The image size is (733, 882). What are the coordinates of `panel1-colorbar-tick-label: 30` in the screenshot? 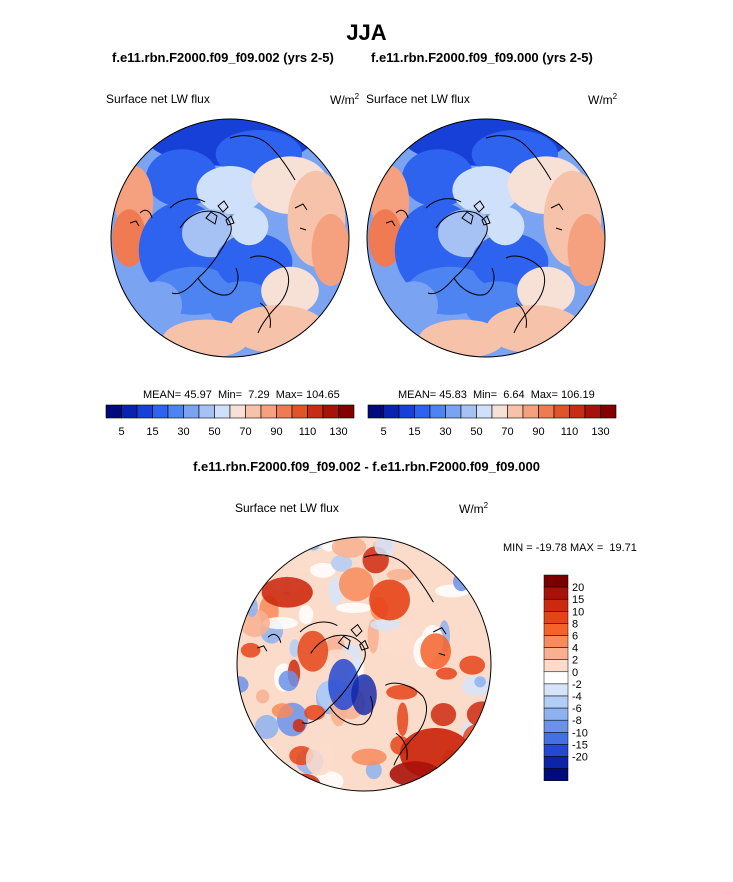 It's located at (183, 432).